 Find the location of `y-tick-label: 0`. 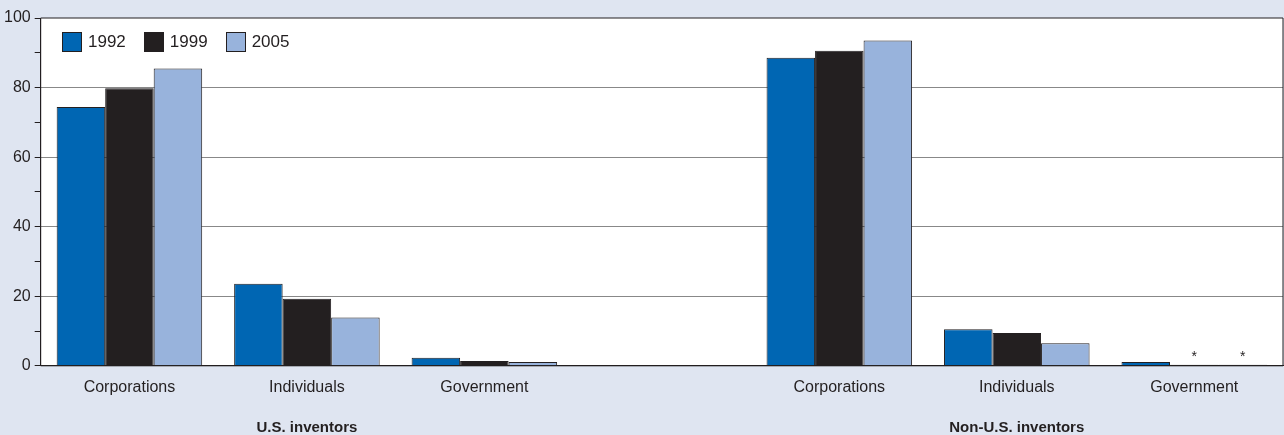

y-tick-label: 0 is located at coordinates (26, 365).